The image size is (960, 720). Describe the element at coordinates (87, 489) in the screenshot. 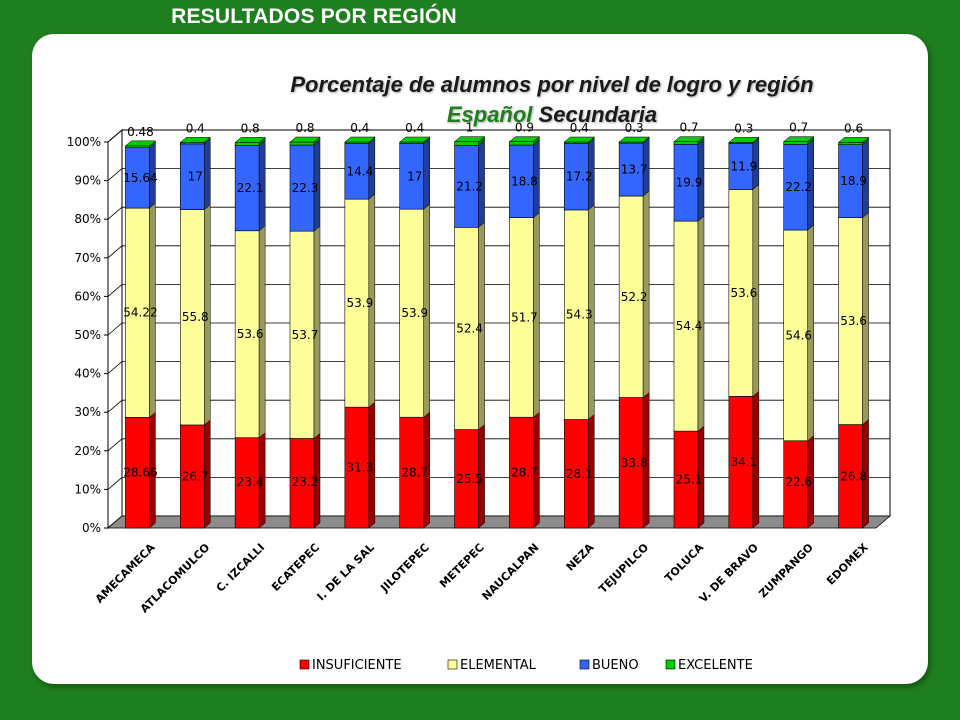

I see `y-tick-label: 10%` at that location.